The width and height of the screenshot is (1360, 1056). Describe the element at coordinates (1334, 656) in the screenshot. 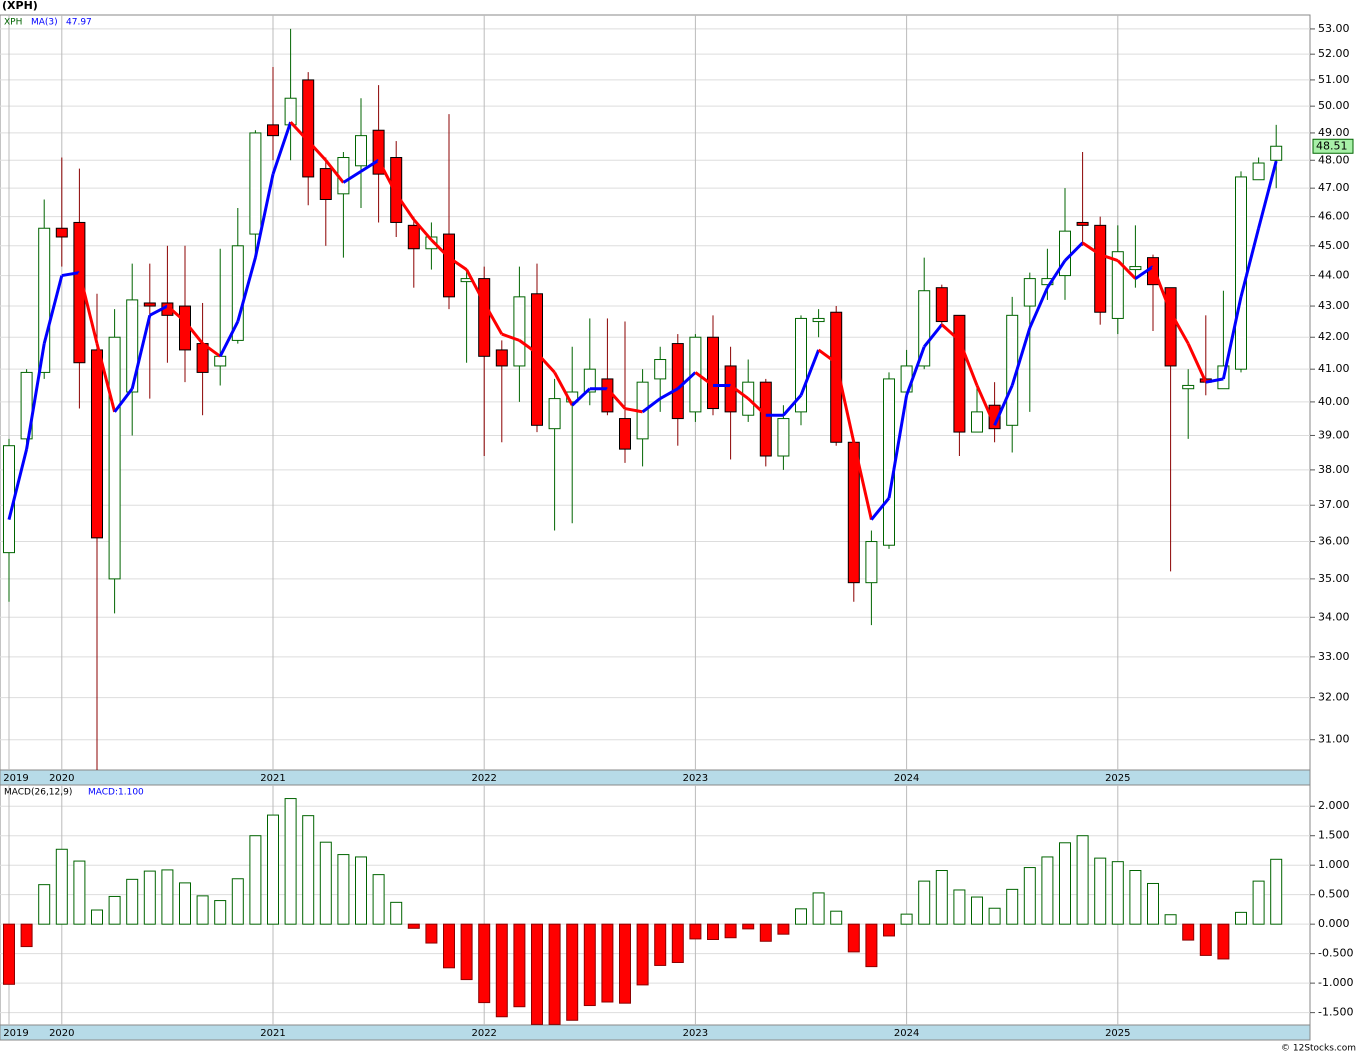

I see `y-tick-label: 33.00` at that location.